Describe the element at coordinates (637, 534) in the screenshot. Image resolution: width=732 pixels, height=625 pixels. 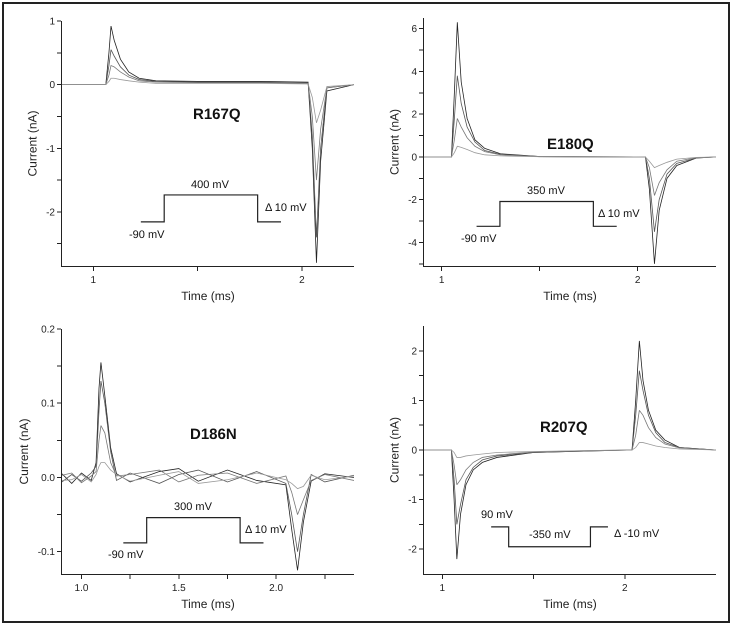
I see `annotation: Δ -10 mV` at that location.